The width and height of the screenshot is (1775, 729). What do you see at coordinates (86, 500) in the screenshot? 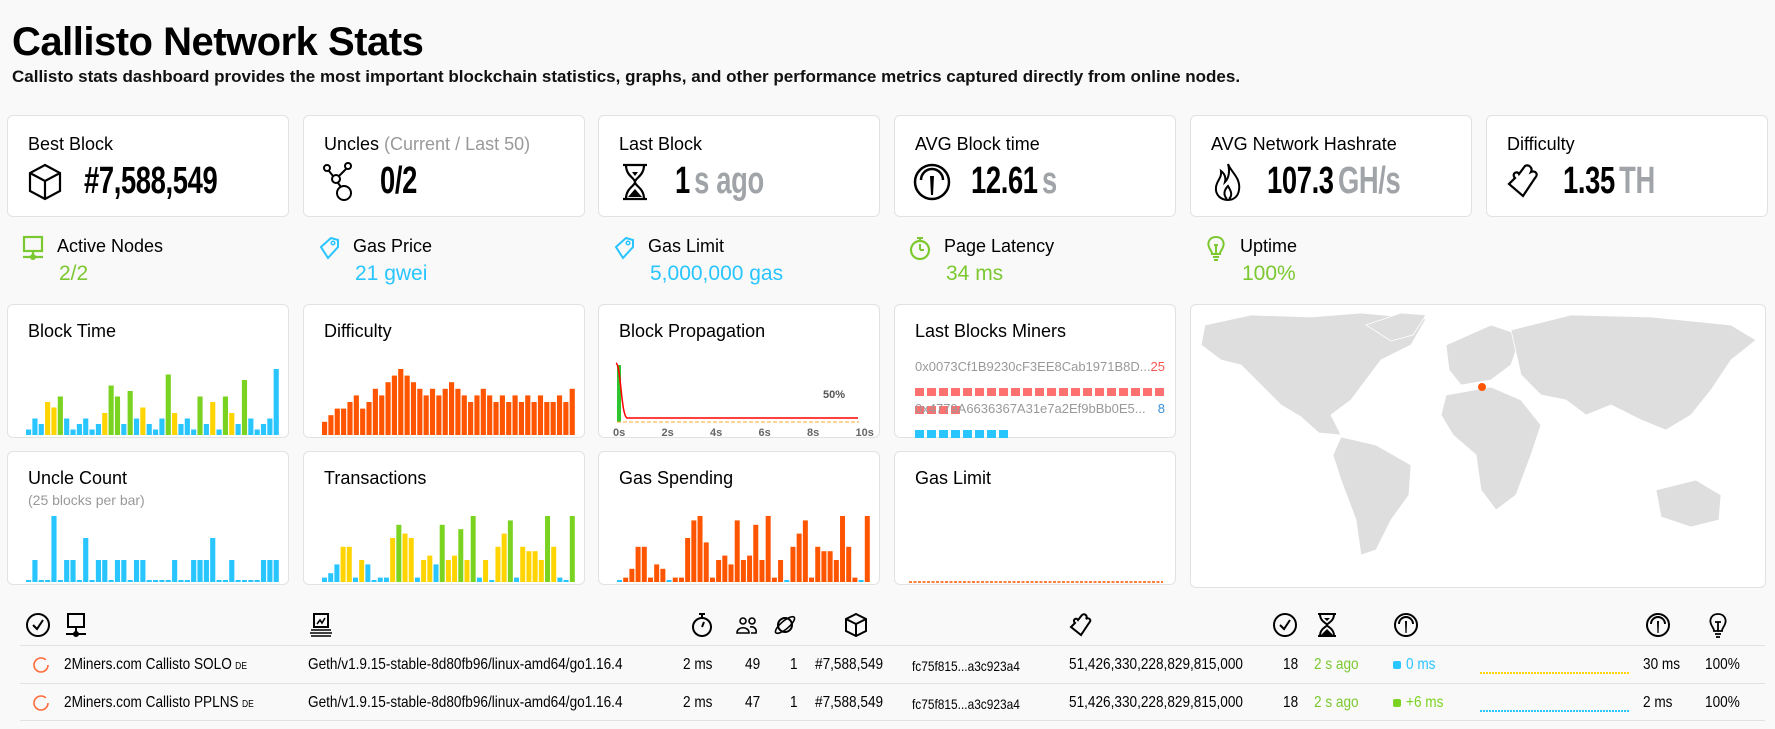
I see `chart-subtitle: (25 blocks per bar)` at bounding box center [86, 500].